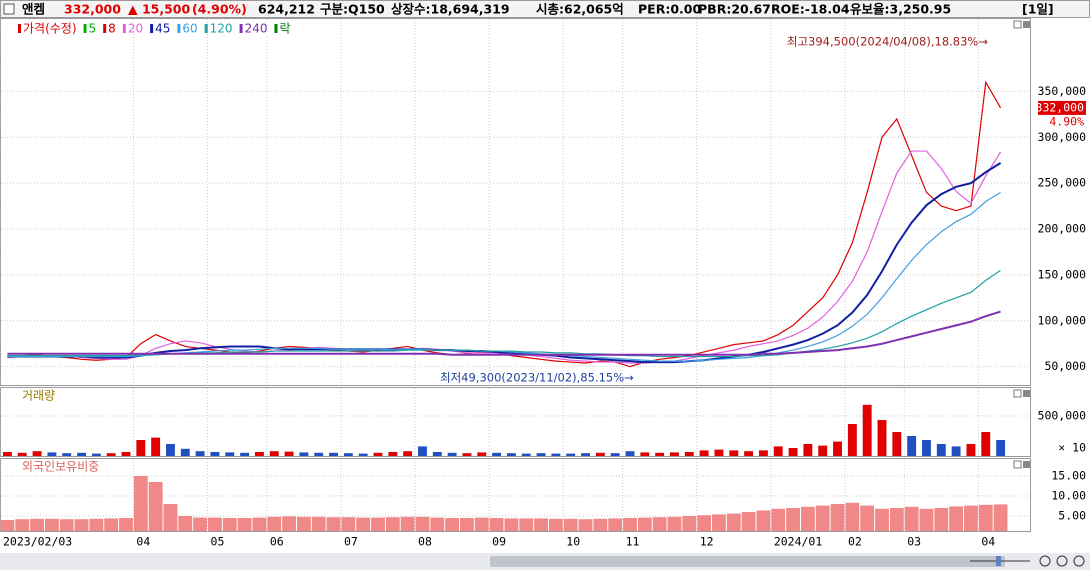  What do you see at coordinates (1045, 561) in the screenshot?
I see `zoom-out` at bounding box center [1045, 561].